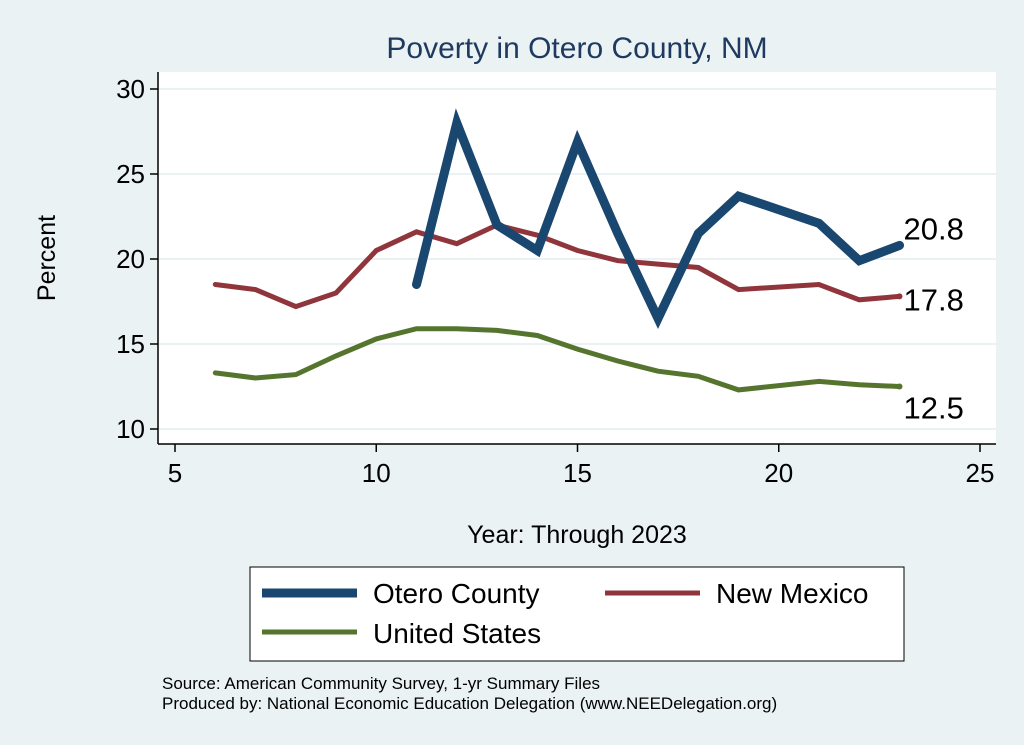 Image resolution: width=1024 pixels, height=745 pixels. What do you see at coordinates (130, 344) in the screenshot?
I see `y-tick-label: 15` at bounding box center [130, 344].